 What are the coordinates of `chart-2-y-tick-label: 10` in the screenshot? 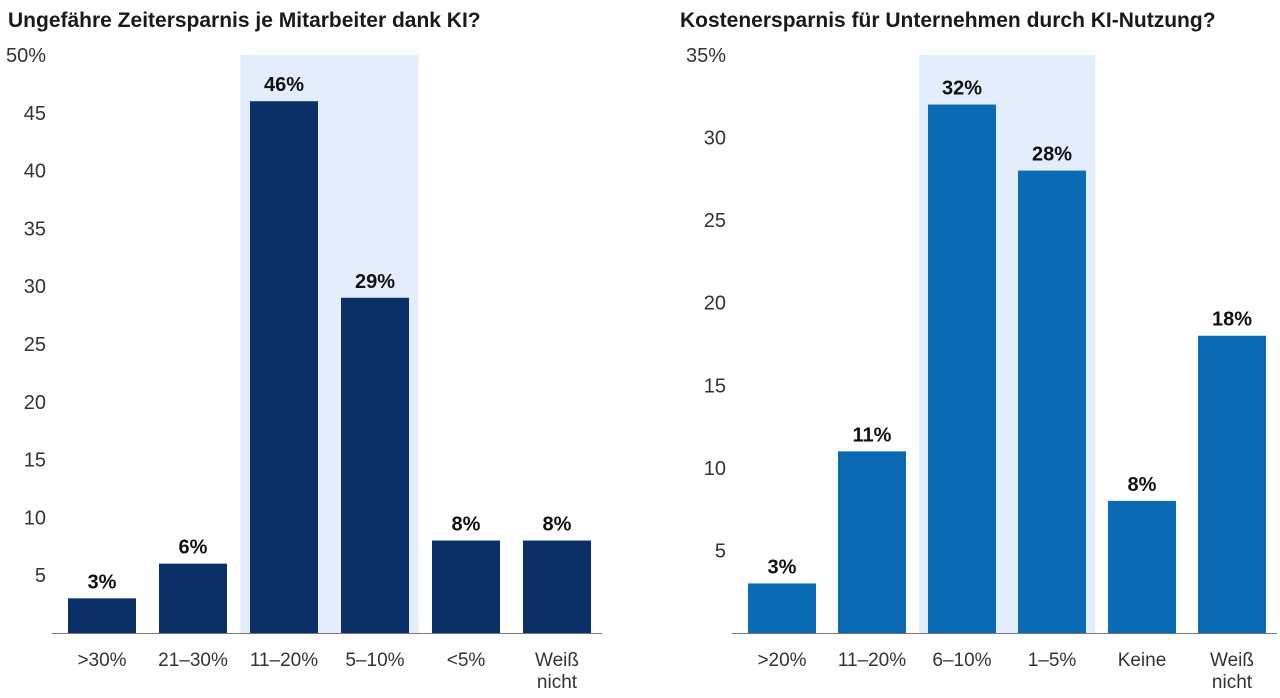 It's located at (715, 469).